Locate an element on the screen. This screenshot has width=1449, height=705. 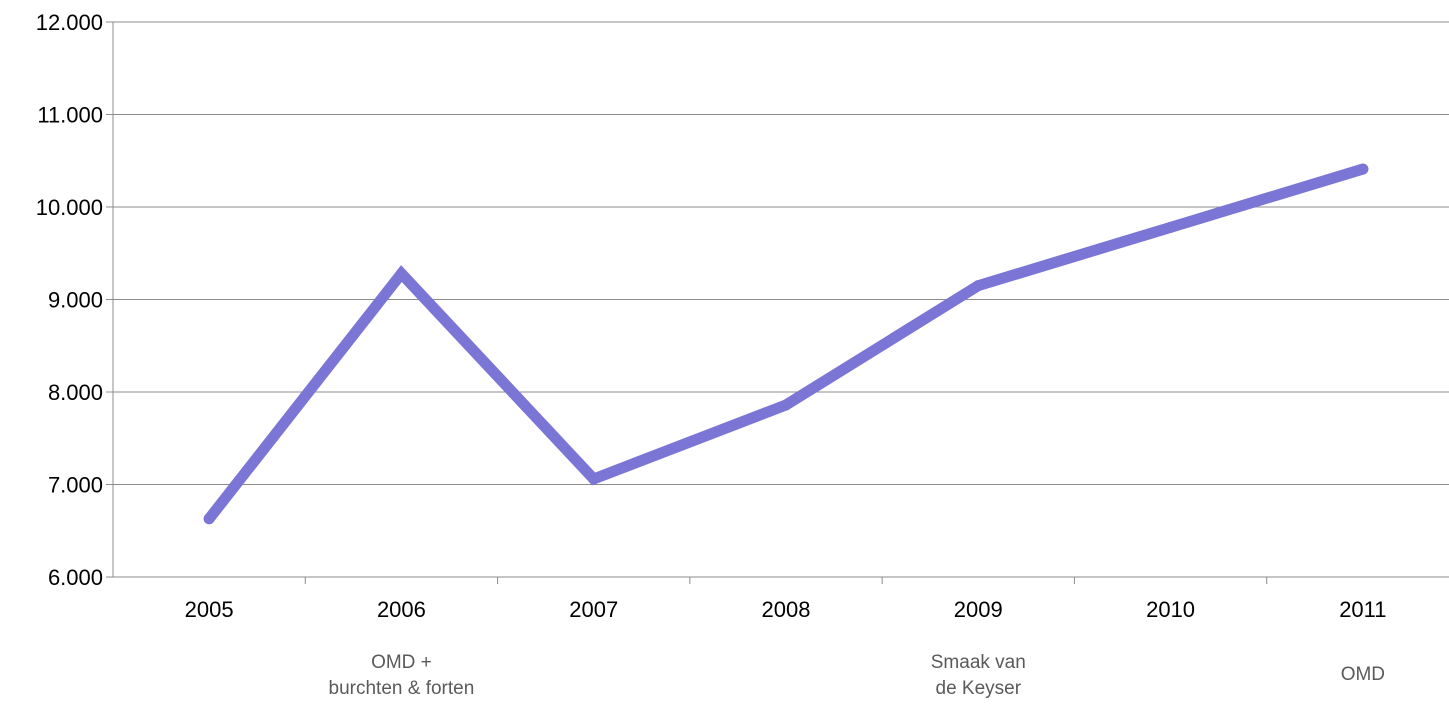
y-tick-labels: 6.000 7.000 8.000 9.000 10.000 11.000 12.000 is located at coordinates (69, 300).